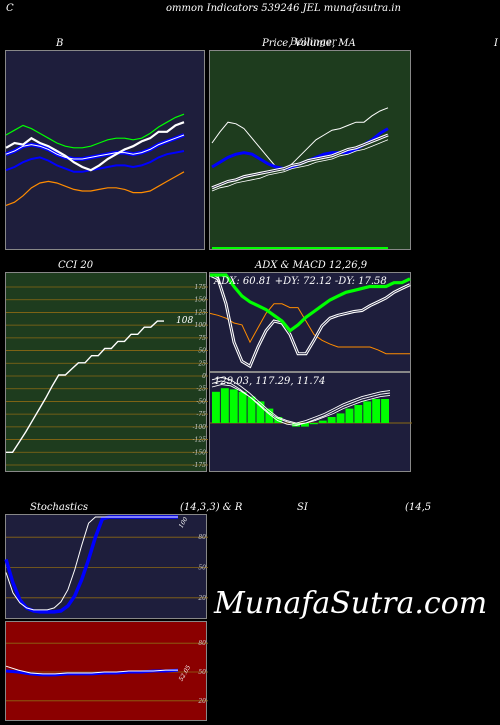 This screenshot has width=500, height=725. I want to click on adx-chart, so click(310, 321).